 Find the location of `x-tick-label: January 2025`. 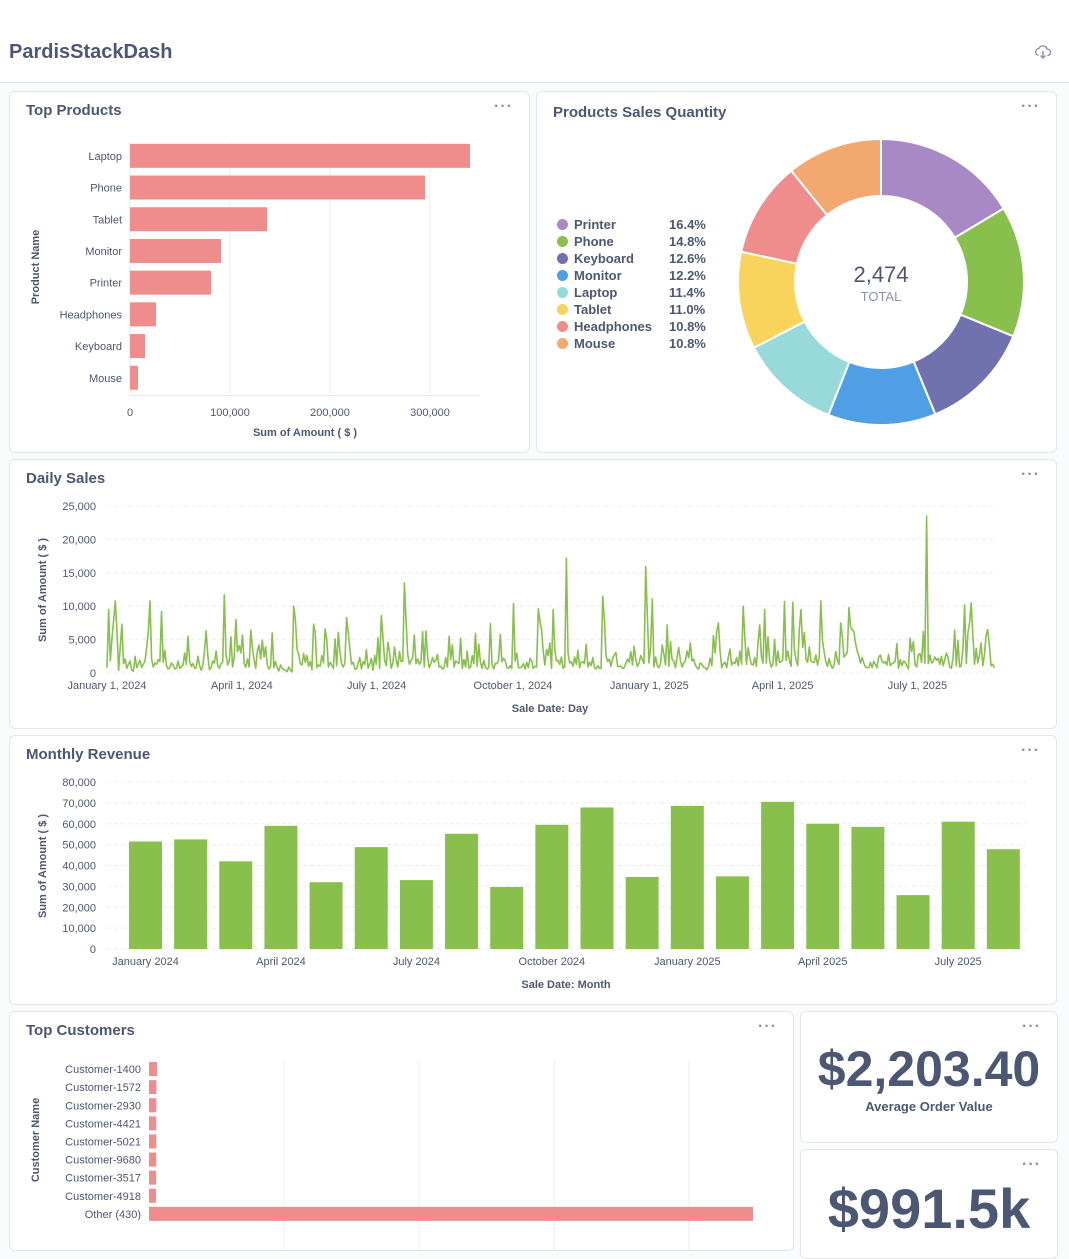

x-tick-label: January 2025 is located at coordinates (687, 962).